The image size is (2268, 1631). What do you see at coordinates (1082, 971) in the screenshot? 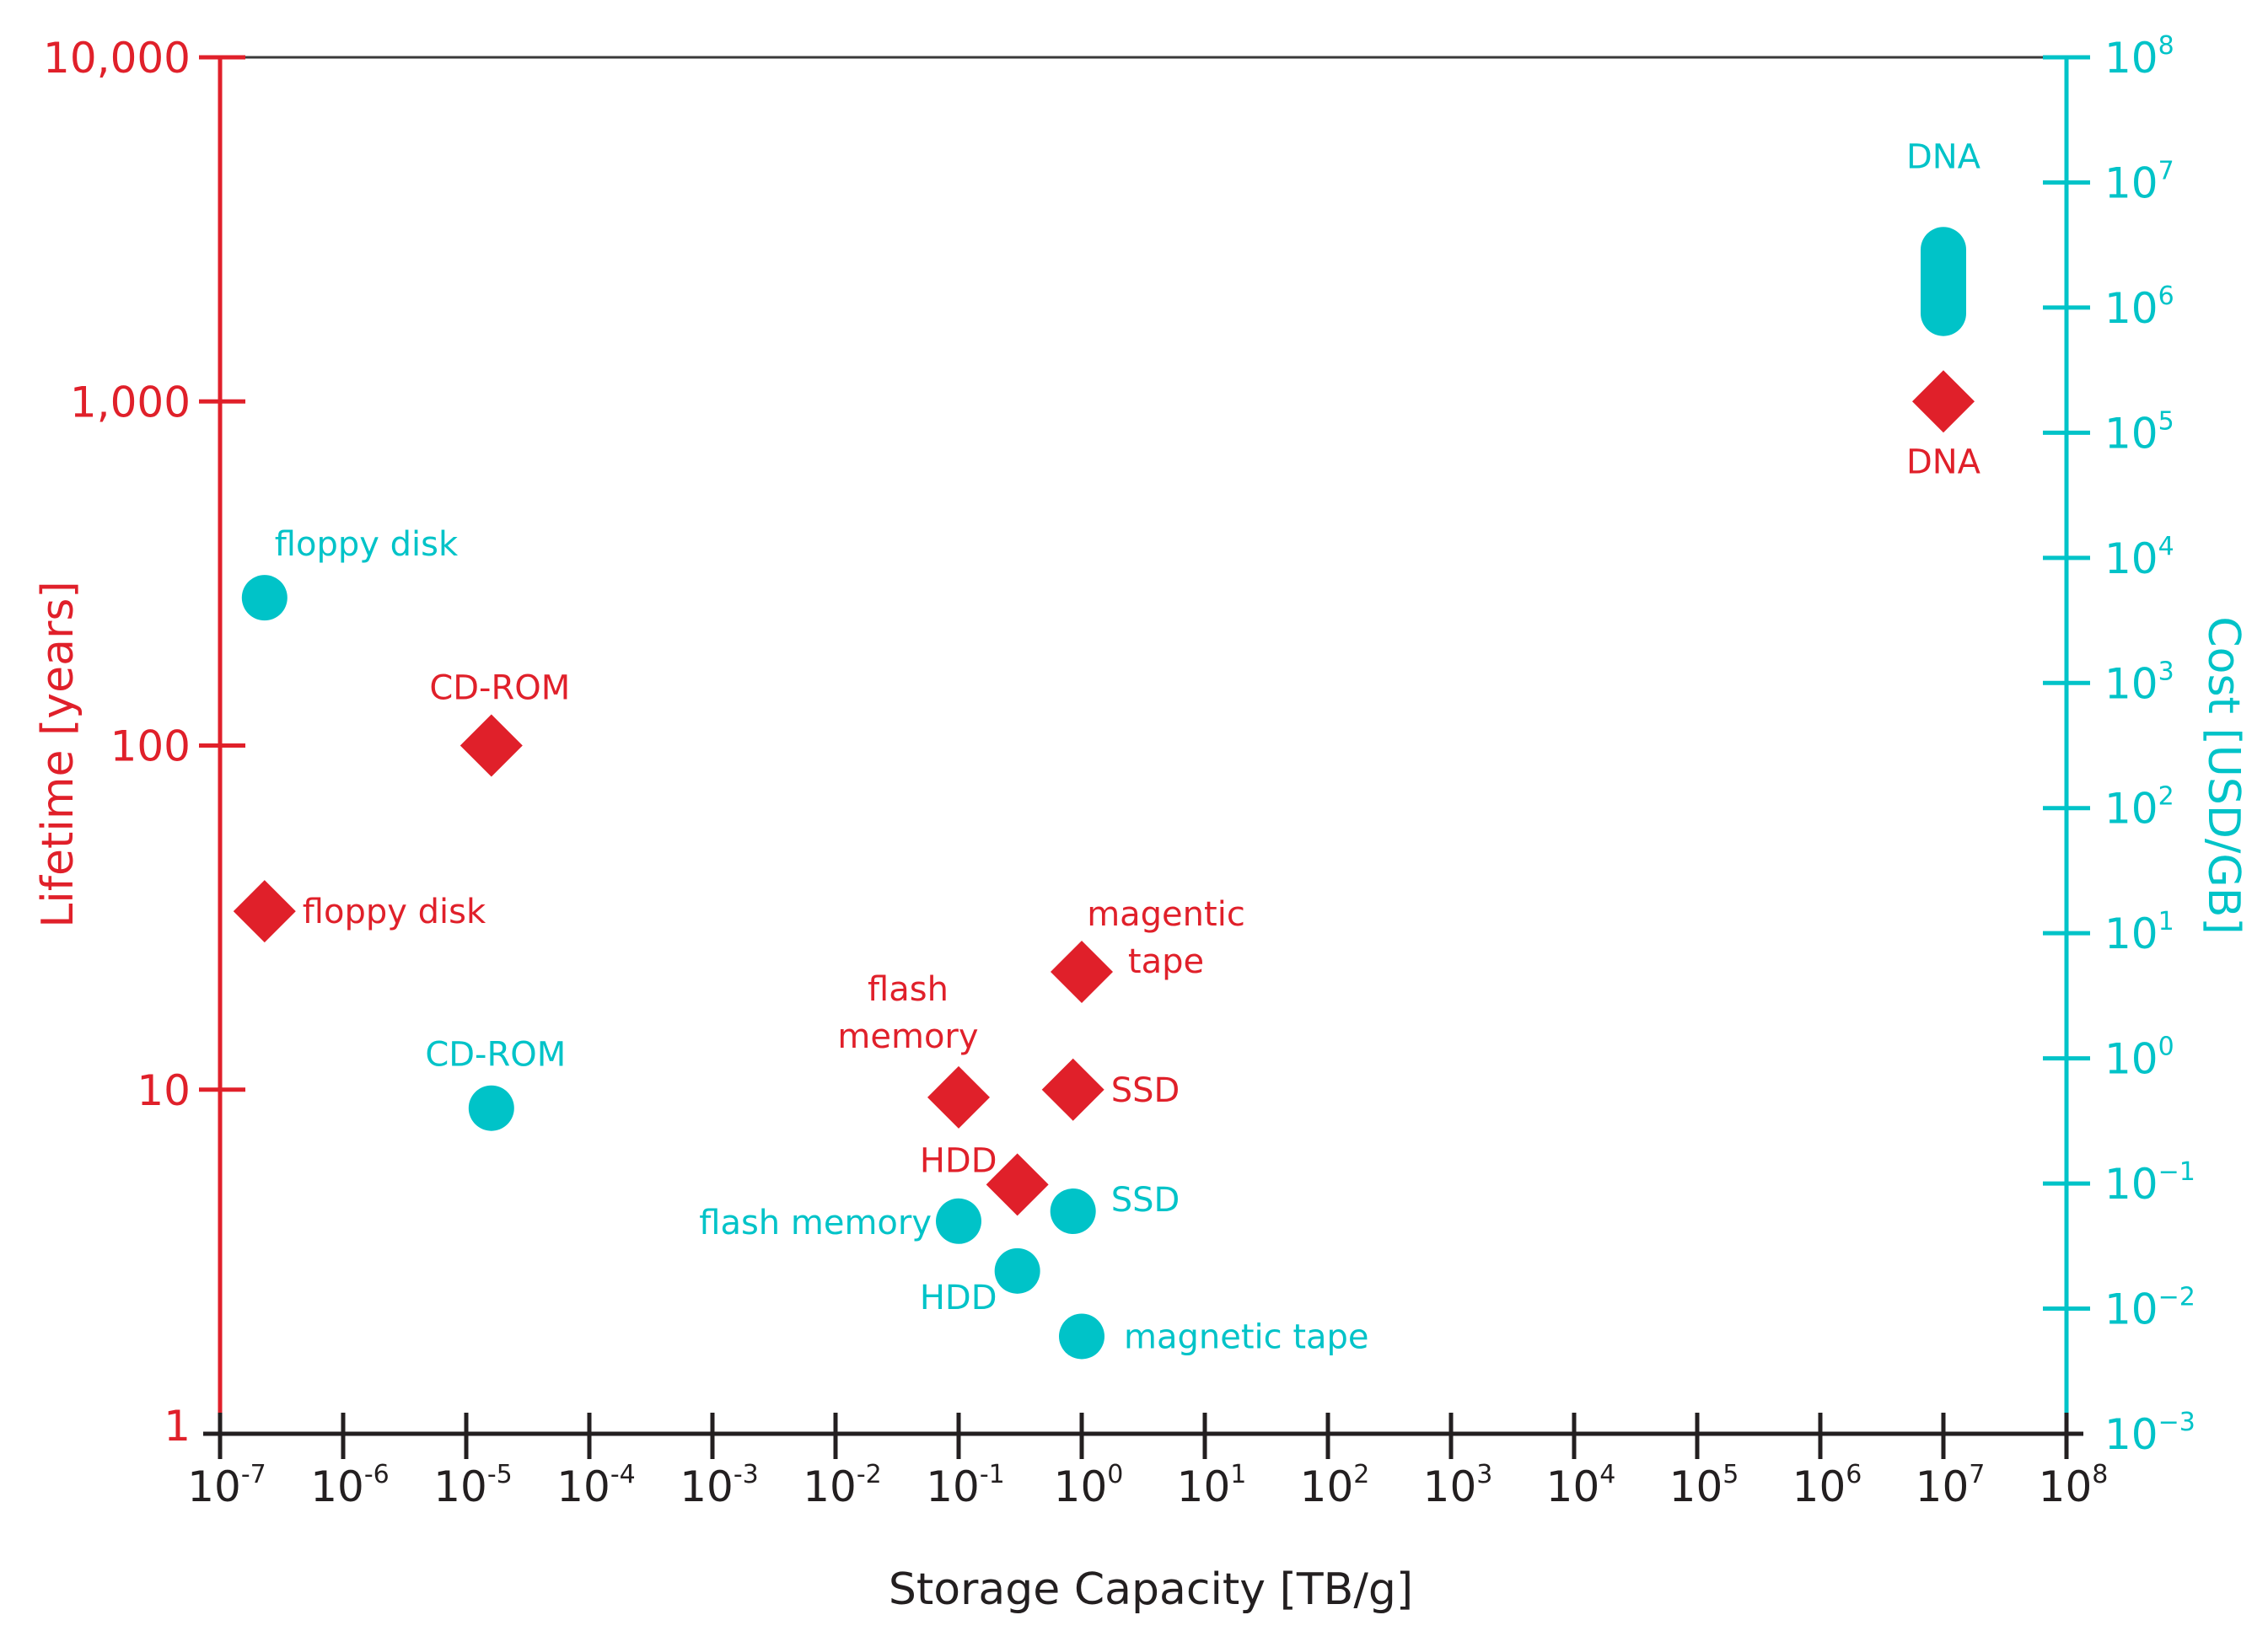
I see `lifetime-point-magentic-tape` at bounding box center [1082, 971].